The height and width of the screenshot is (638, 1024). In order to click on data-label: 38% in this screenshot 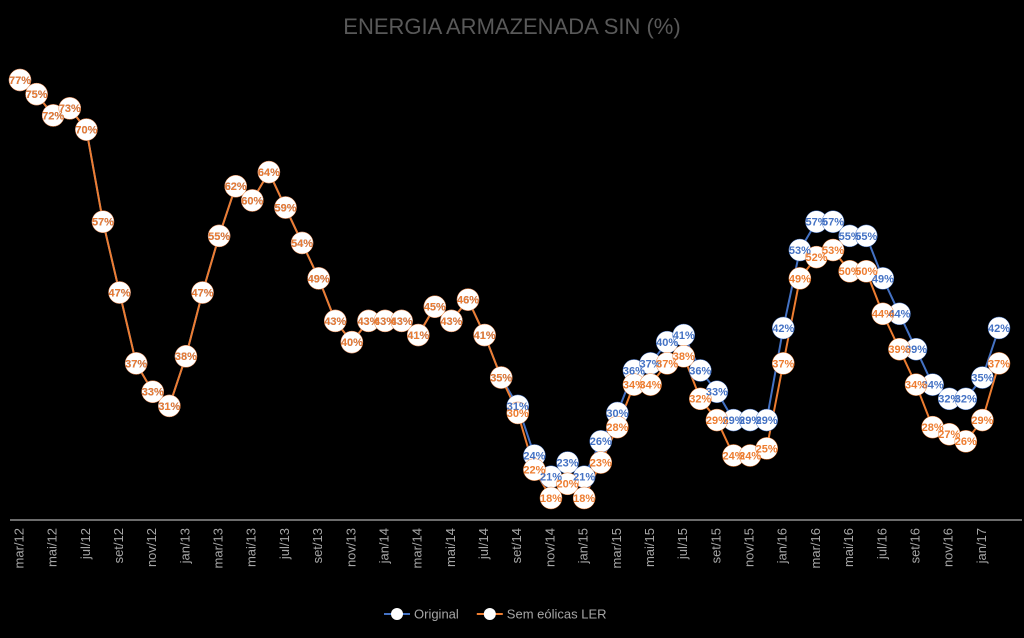, I will do `click(186, 357)`.